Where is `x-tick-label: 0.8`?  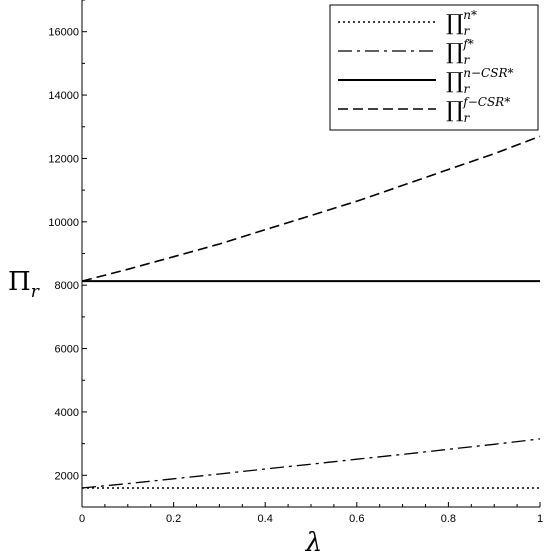
x-tick-label: 0.8 is located at coordinates (448, 519).